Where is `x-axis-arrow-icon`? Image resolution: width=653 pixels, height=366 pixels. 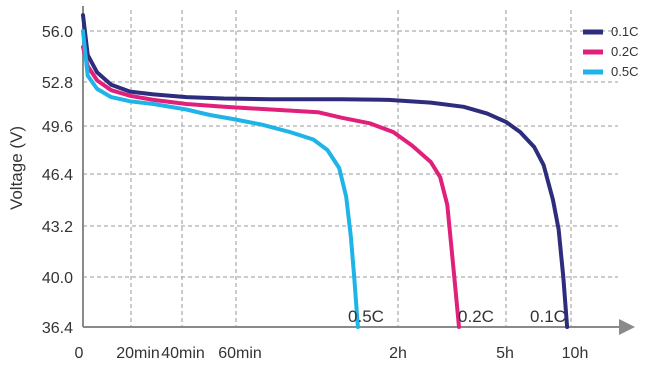 x-axis-arrow-icon is located at coordinates (627, 327).